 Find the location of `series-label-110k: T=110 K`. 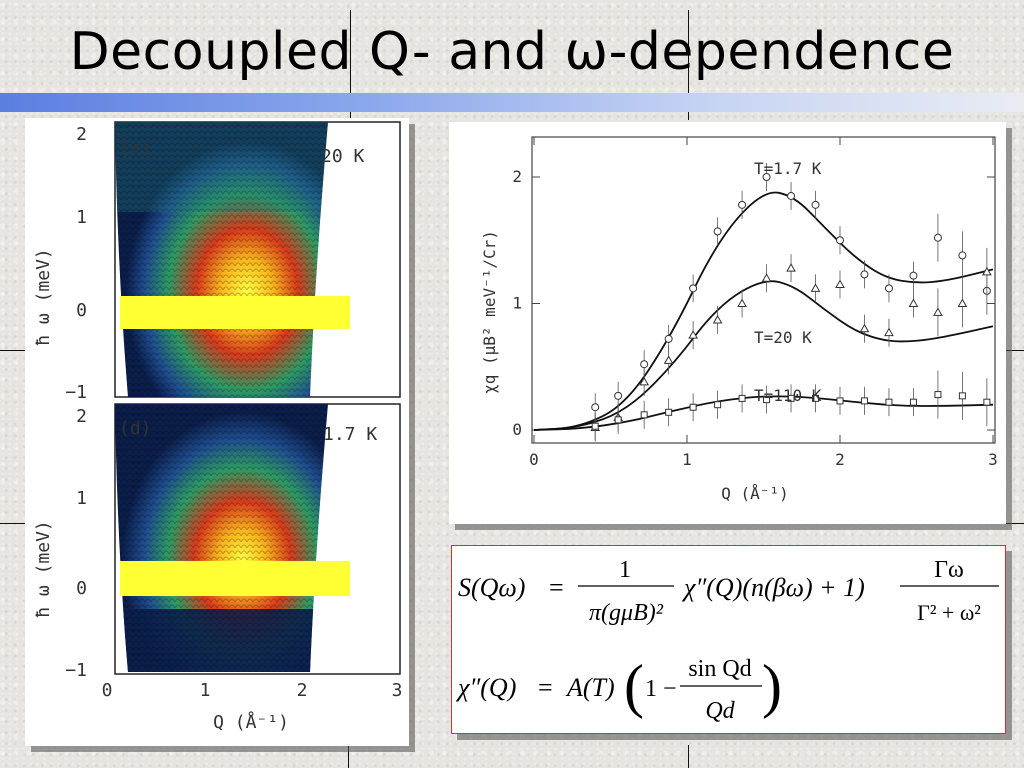

series-label-110k: T=110 K is located at coordinates (788, 395).